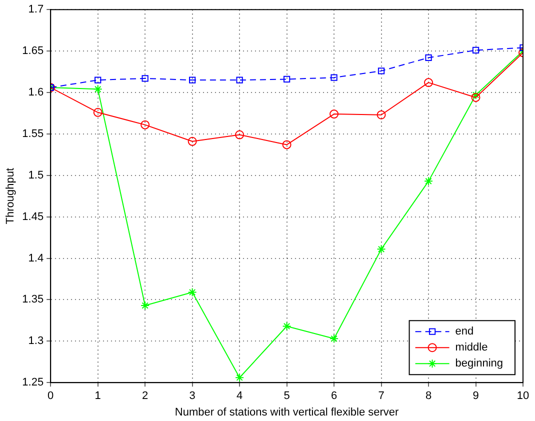 The width and height of the screenshot is (535, 421). Describe the element at coordinates (33, 382) in the screenshot. I see `y-tick-label: 1.25` at that location.